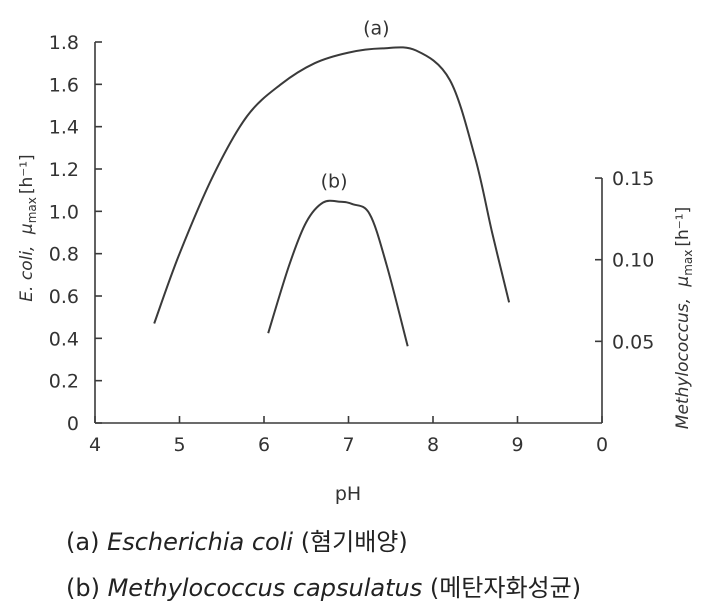 The height and width of the screenshot is (616, 706). What do you see at coordinates (633, 342) in the screenshot?
I see `y-right-tick-label: 0.05` at bounding box center [633, 342].